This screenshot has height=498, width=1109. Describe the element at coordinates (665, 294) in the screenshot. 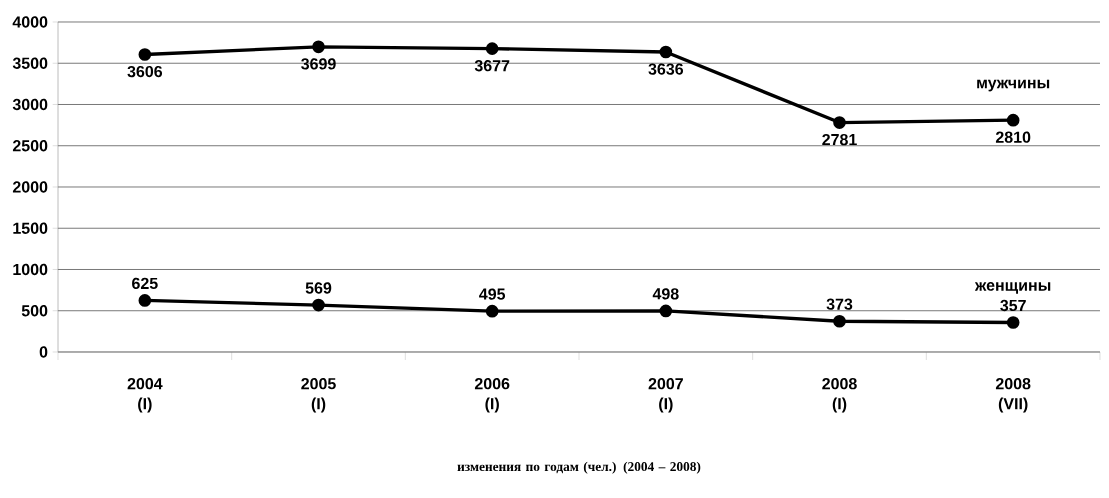

I see `data-label: 498` at that location.